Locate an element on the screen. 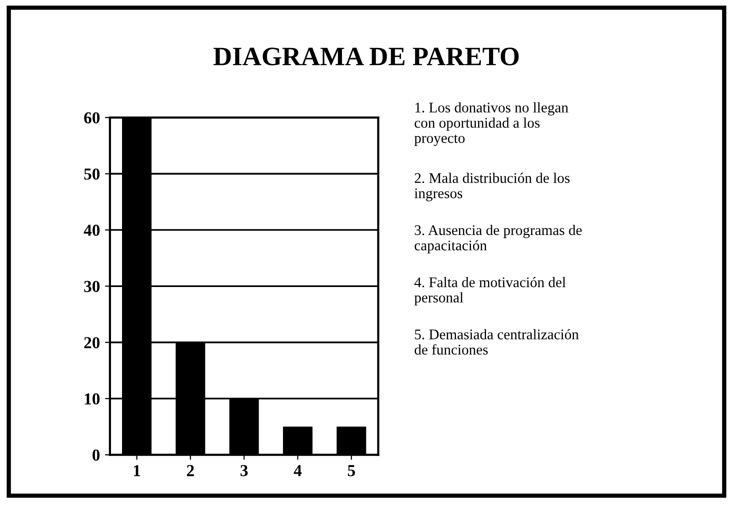  y-tick-label: 0 is located at coordinates (96, 455).